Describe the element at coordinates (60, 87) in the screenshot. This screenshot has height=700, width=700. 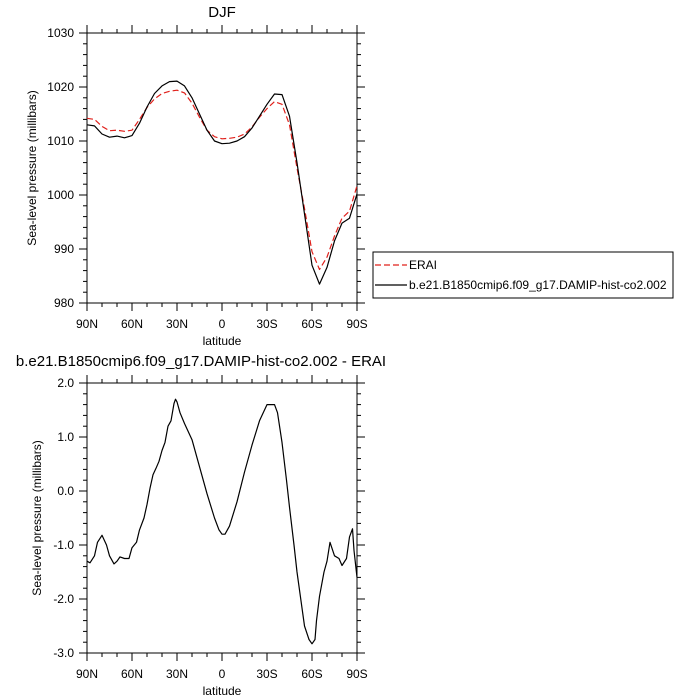
I see `y-tick-label: 1020` at that location.